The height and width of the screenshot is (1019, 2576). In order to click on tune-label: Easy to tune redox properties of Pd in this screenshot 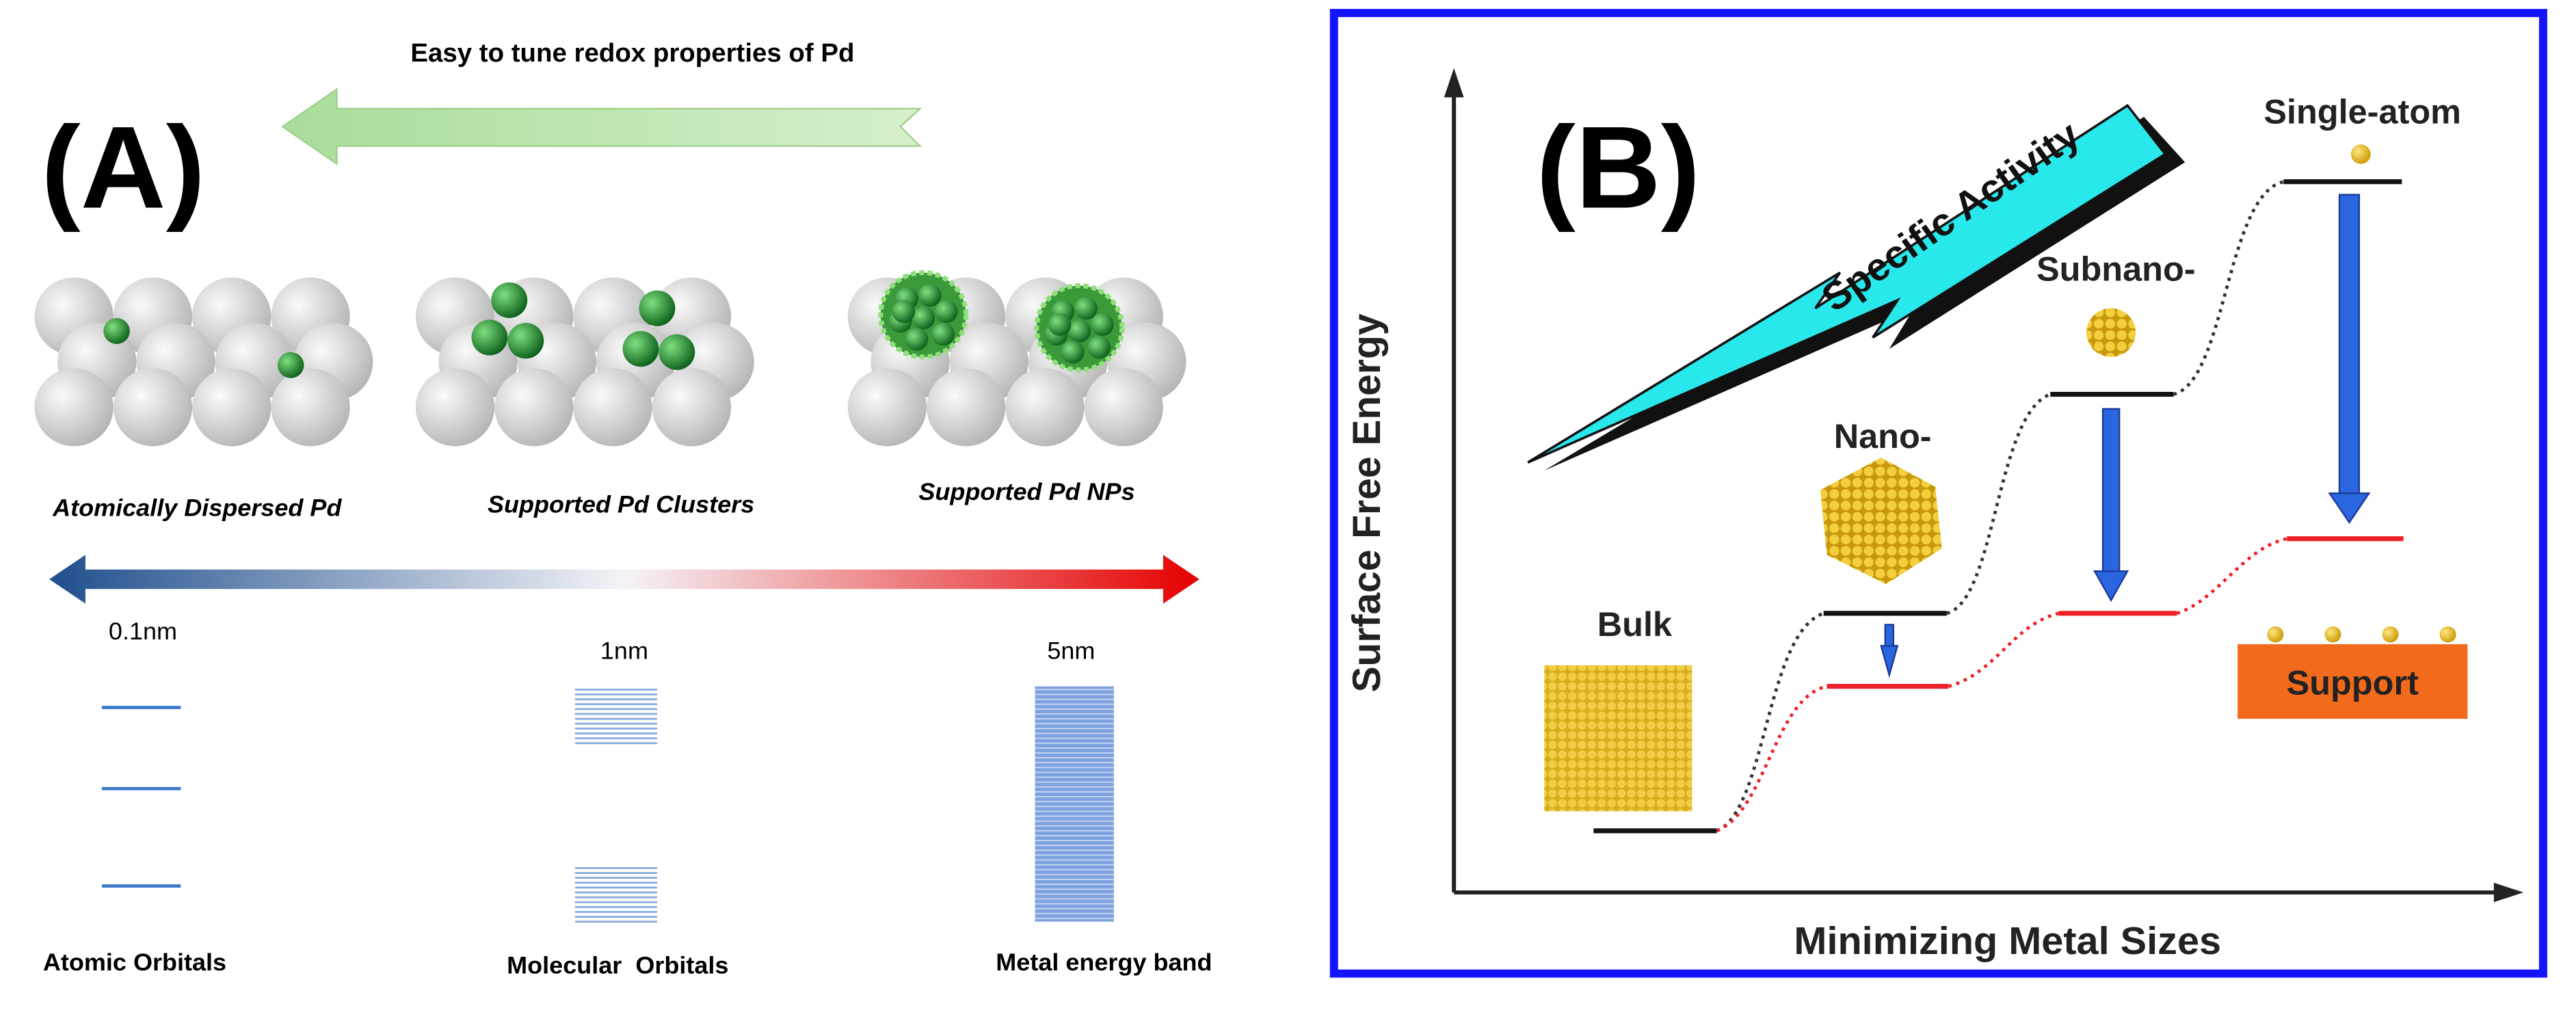, I will do `click(632, 53)`.